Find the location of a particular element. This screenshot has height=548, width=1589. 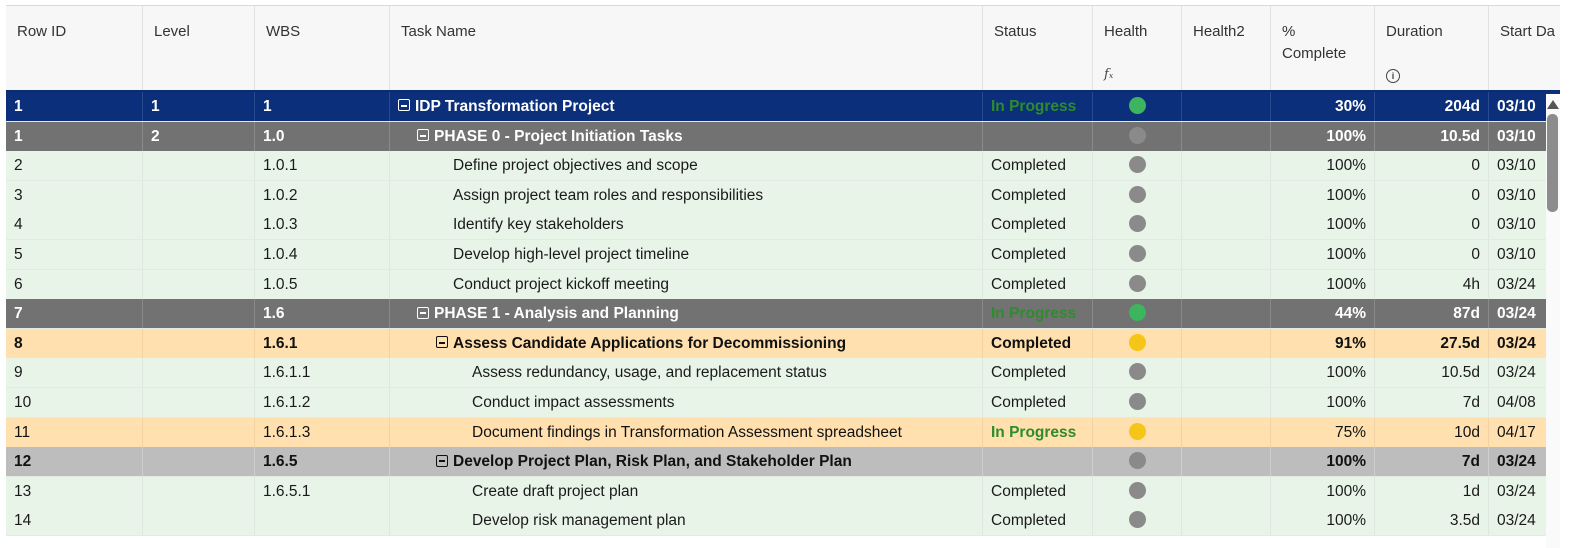

row-id-cell: 9 is located at coordinates (74, 373).